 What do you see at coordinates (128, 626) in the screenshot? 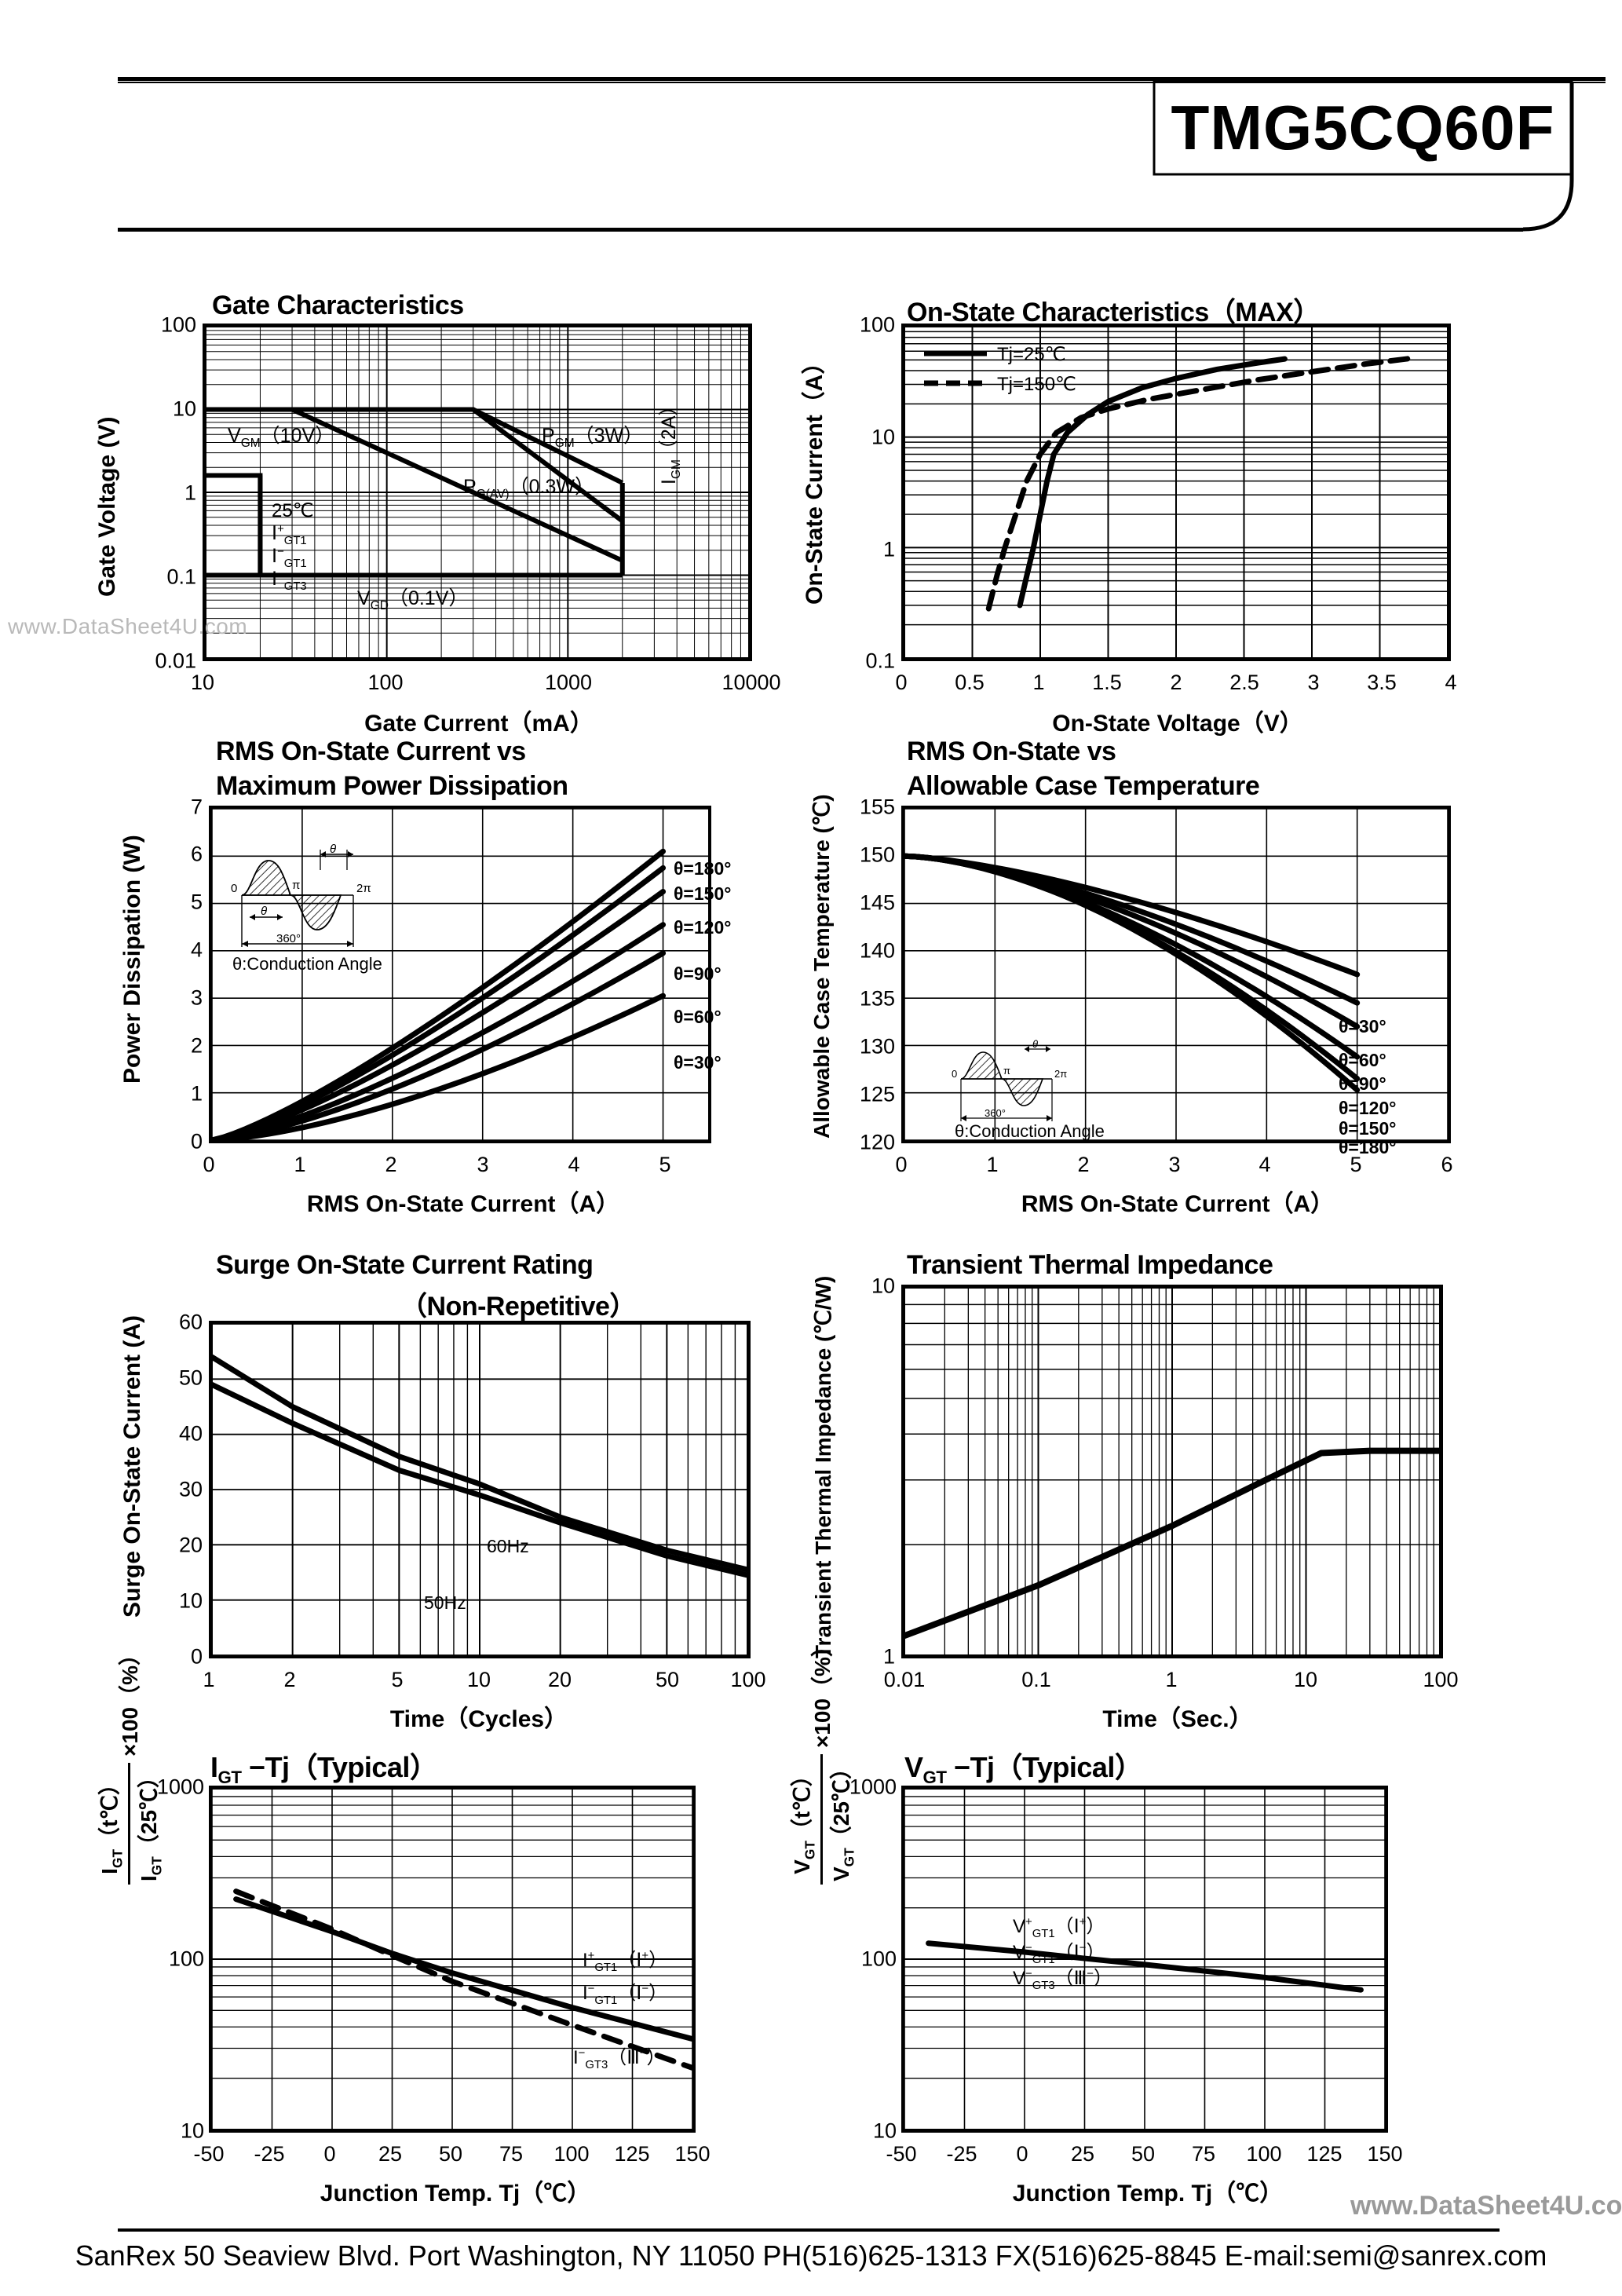
I see `watermark-left: www.DataSheet4U.com` at bounding box center [128, 626].